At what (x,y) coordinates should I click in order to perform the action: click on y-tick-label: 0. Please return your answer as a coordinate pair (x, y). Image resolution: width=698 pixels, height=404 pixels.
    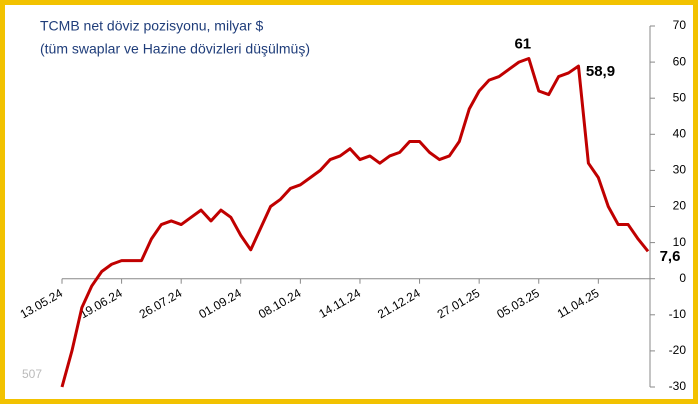
    Looking at the image, I should click on (682, 278).